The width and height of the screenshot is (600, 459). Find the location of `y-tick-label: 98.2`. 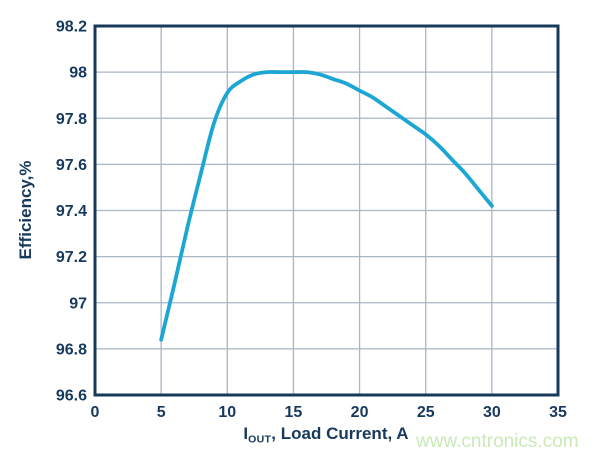

y-tick-label: 98.2 is located at coordinates (71, 27).